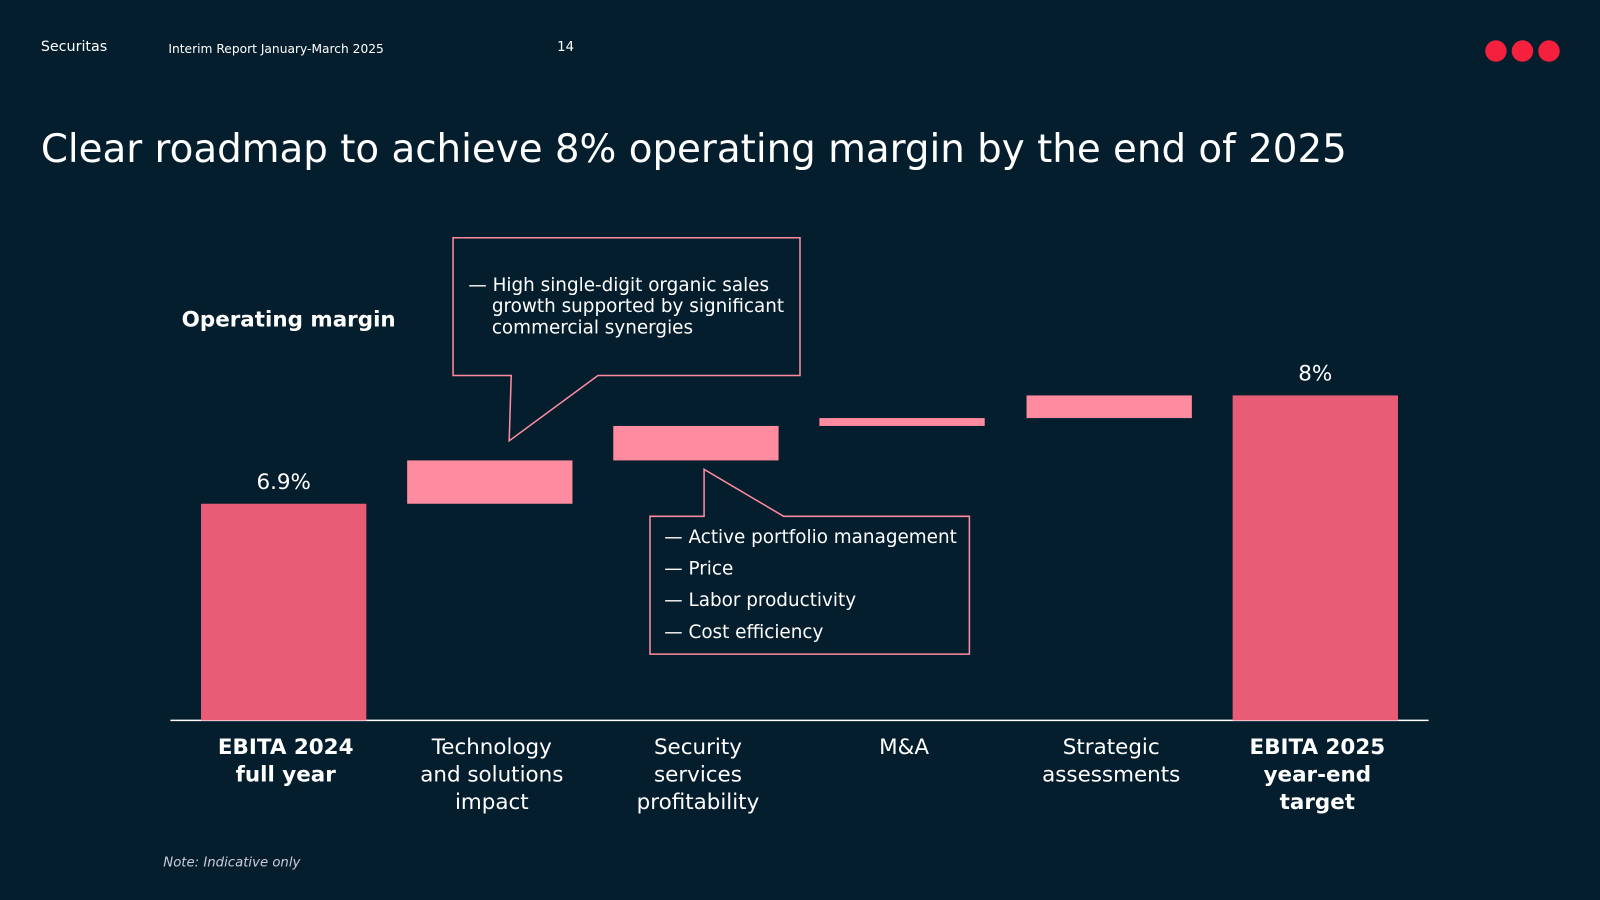 The height and width of the screenshot is (900, 1600). What do you see at coordinates (566, 47) in the screenshot?
I see `page-number: 14` at bounding box center [566, 47].